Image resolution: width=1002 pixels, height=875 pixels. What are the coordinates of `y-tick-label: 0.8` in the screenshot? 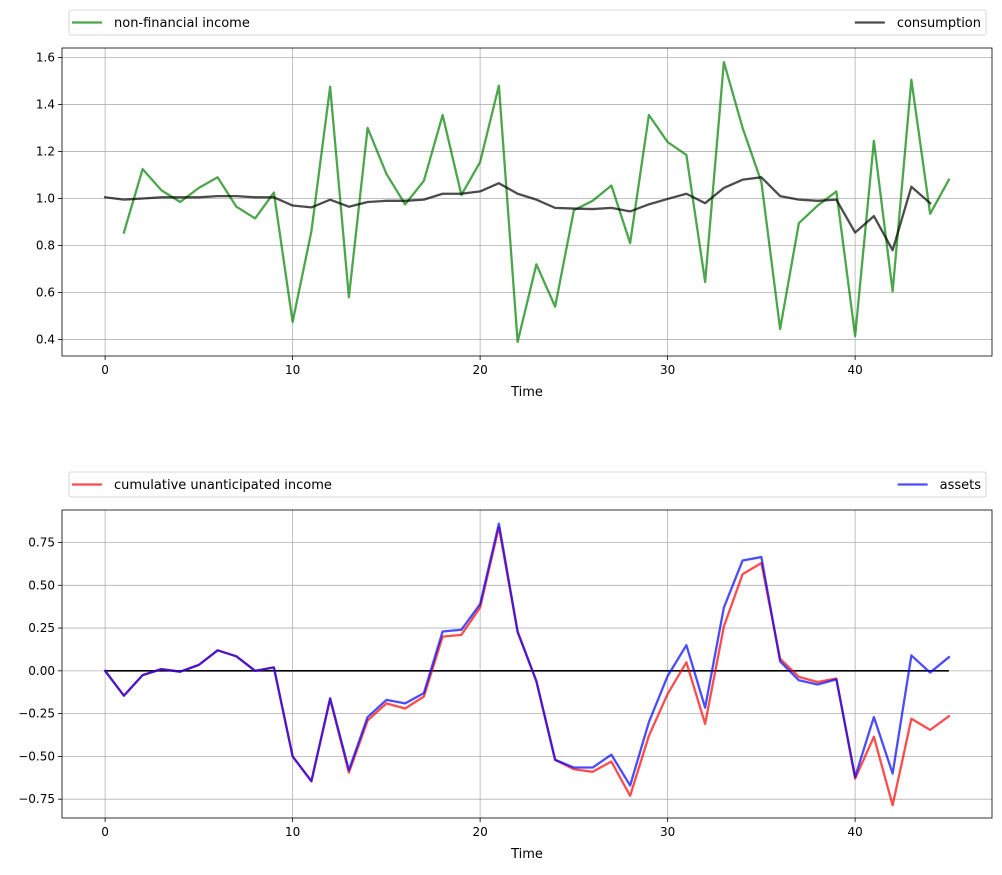 It's located at (45, 245).